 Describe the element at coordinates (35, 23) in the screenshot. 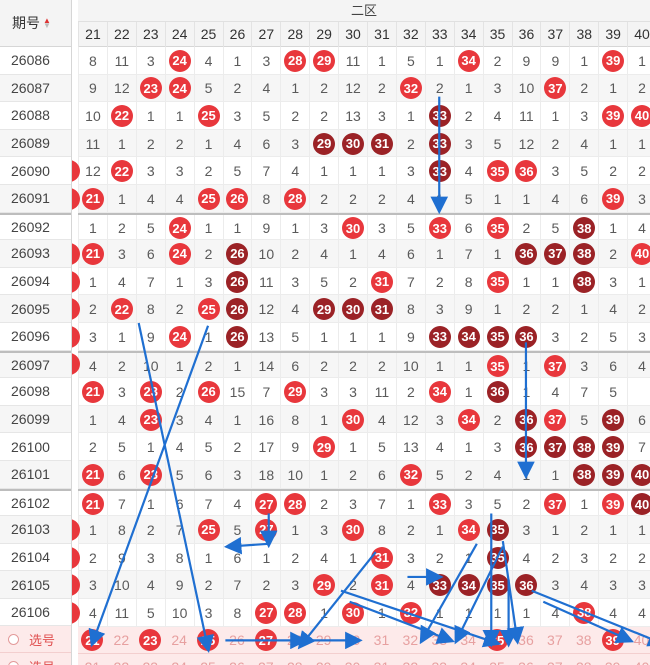

I see `period-header: 期号 ▲ ▼` at that location.